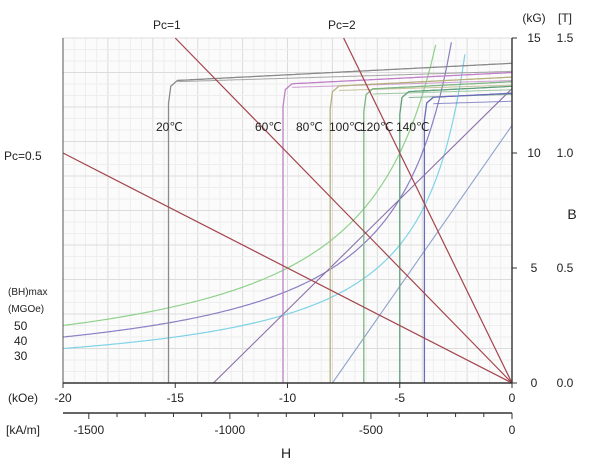 This screenshot has width=600, height=467. What do you see at coordinates (169, 127) in the screenshot?
I see `series-label: 20℃` at bounding box center [169, 127].